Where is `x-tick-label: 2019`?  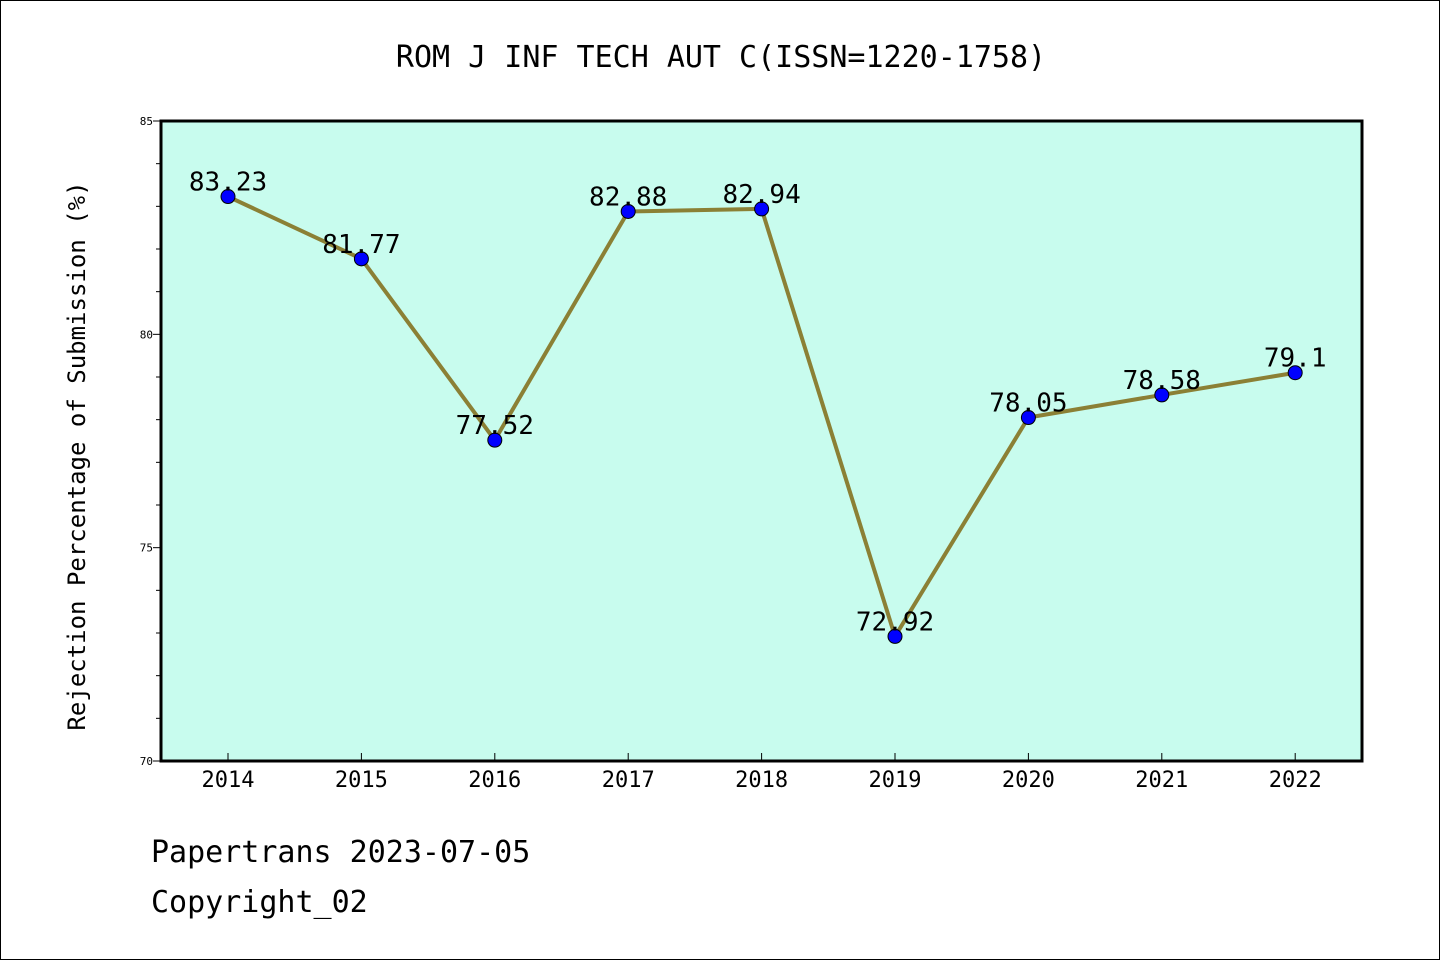
x-tick-label: 2019 is located at coordinates (895, 780).